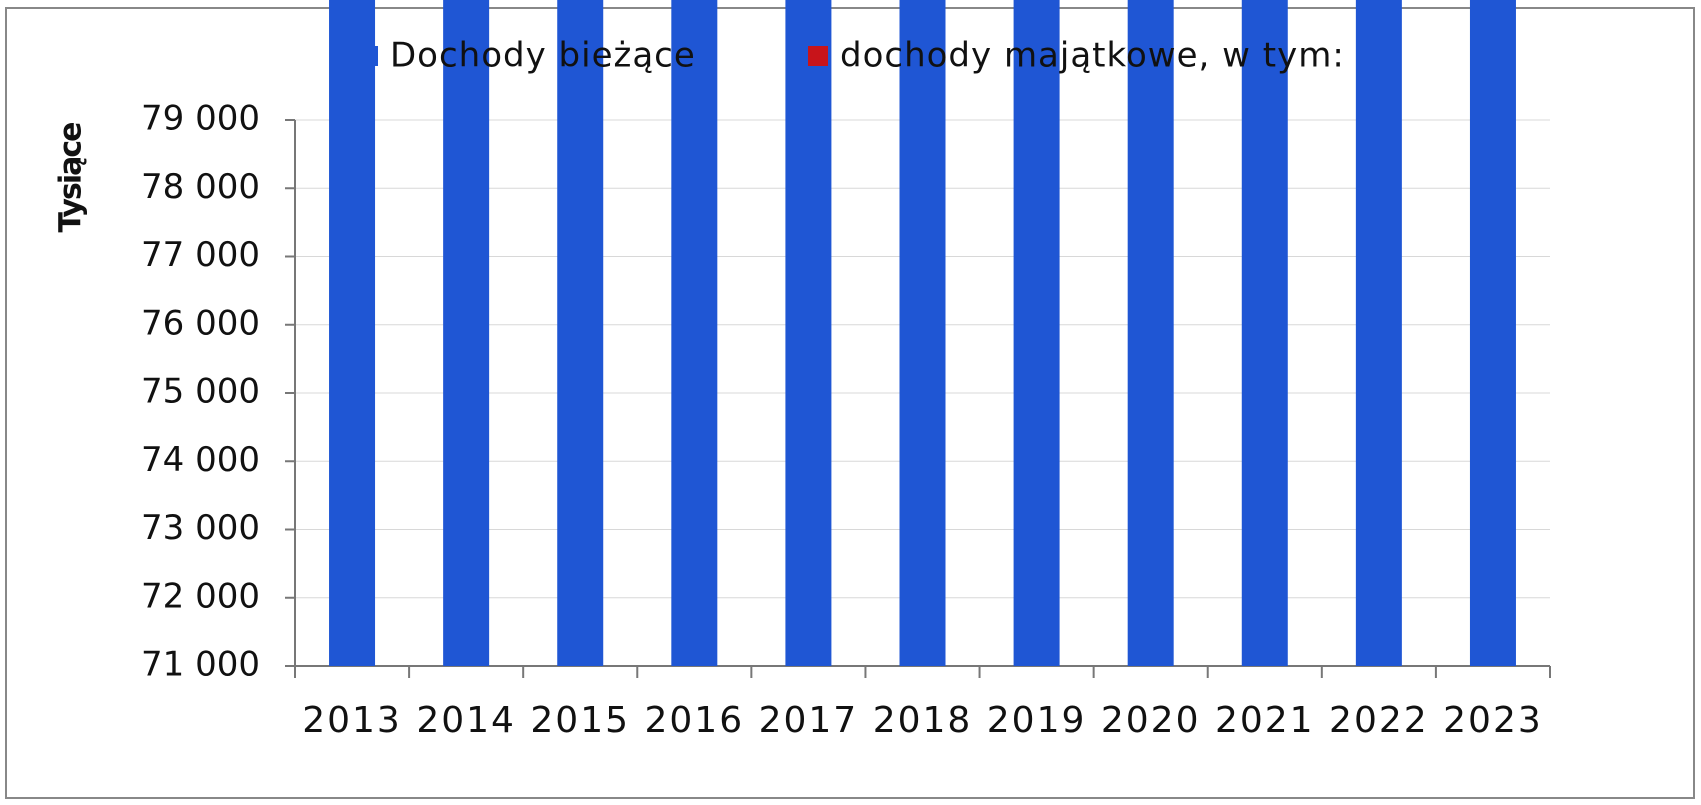 Image resolution: width=1701 pixels, height=805 pixels. I want to click on x-tick-label: 2014, so click(466, 720).